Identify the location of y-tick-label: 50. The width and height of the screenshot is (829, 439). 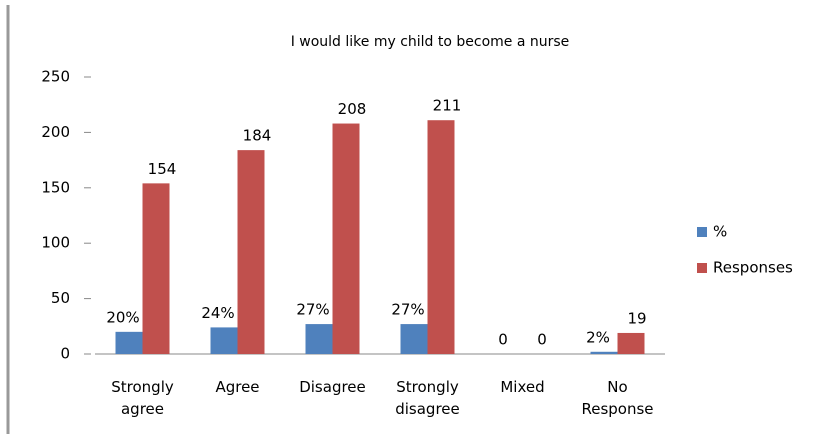
(60, 298).